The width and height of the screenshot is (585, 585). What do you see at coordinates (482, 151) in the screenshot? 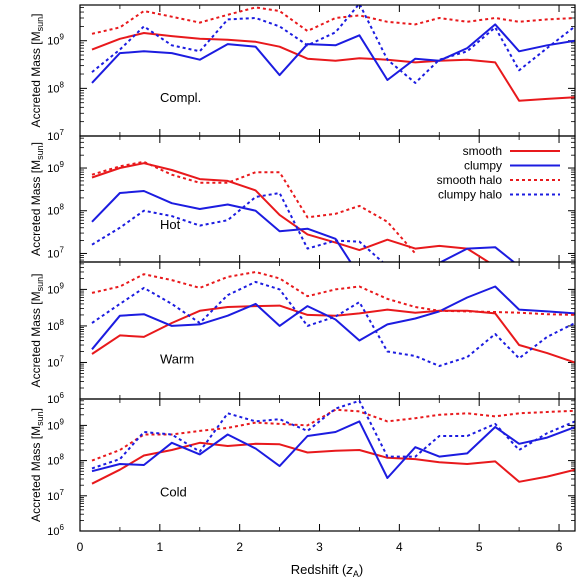
I see `legend-label-smooth: smooth` at bounding box center [482, 151].